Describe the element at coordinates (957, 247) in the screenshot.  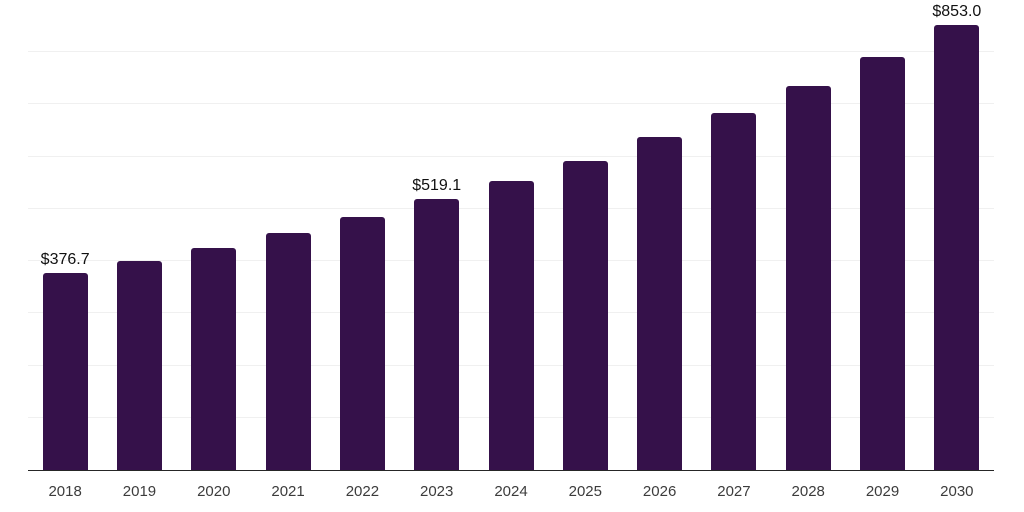
I see `bar-2030` at that location.